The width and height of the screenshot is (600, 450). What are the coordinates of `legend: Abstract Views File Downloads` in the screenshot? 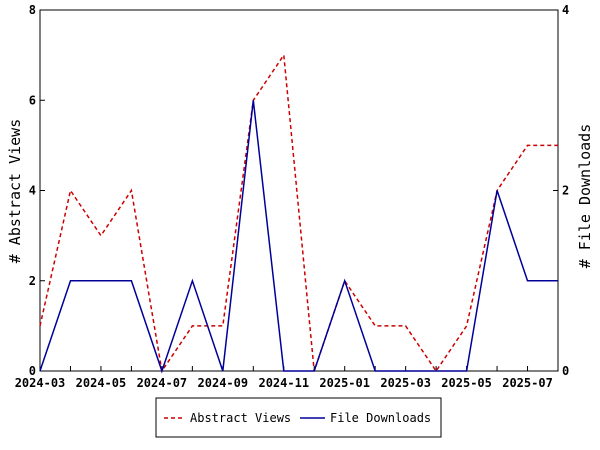 It's located at (298, 417).